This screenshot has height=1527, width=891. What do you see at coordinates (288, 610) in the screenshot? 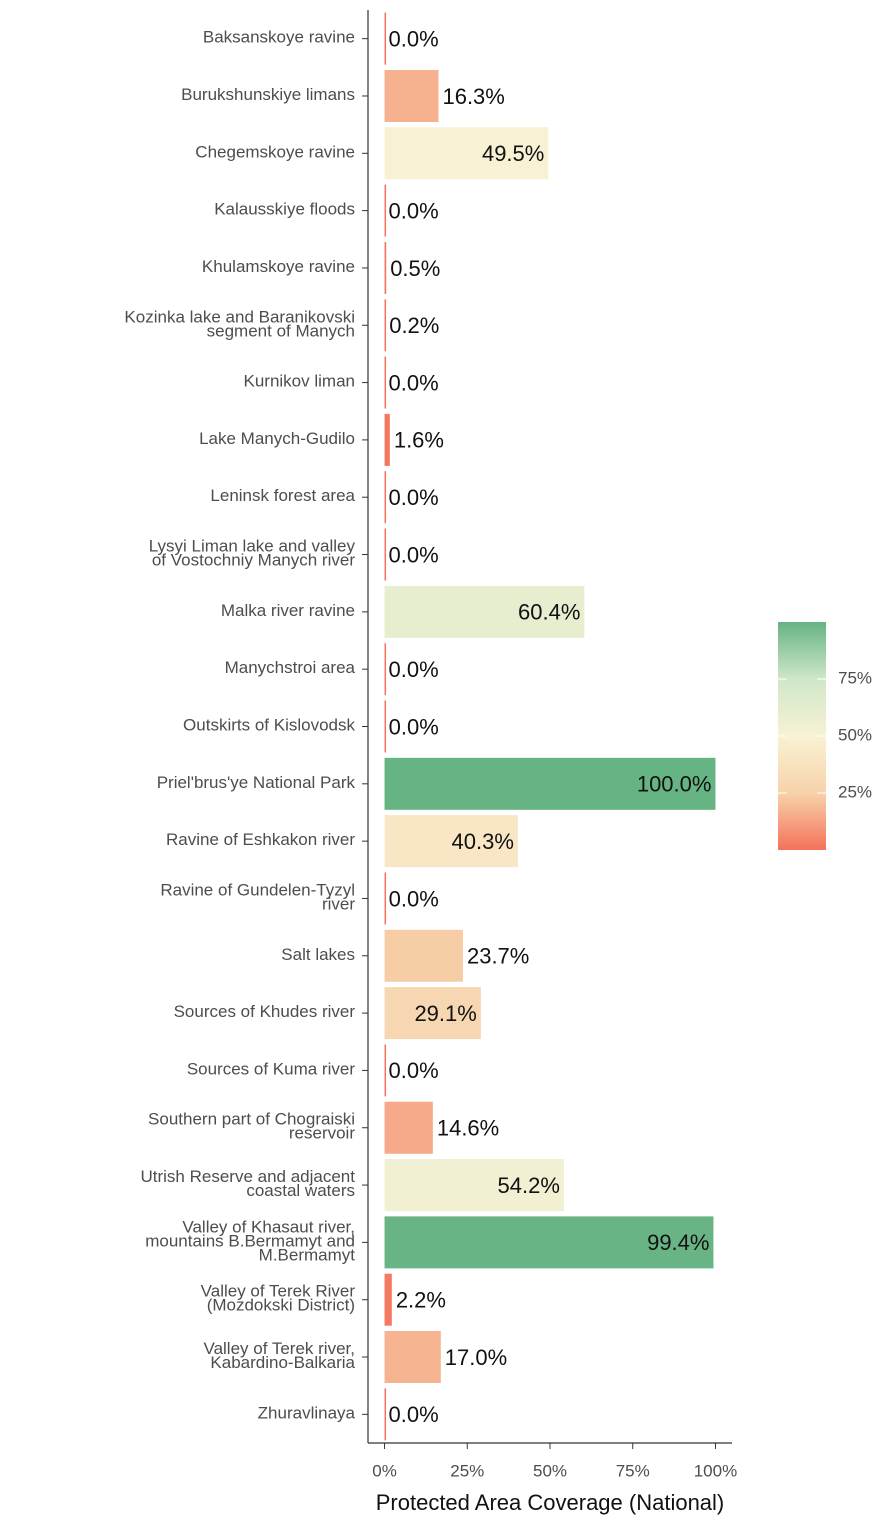
I see `y-tick-label: Malka river ravine` at bounding box center [288, 610].